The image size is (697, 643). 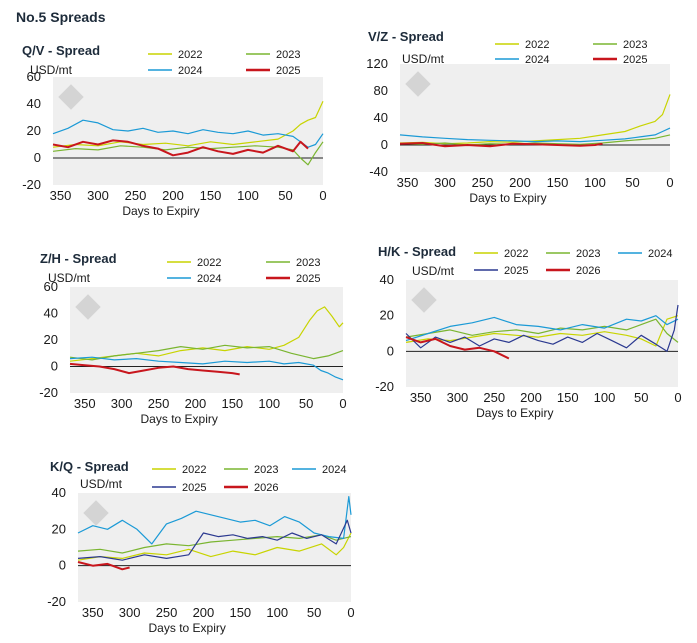 What do you see at coordinates (61, 17) in the screenshot?
I see `page-title: No.5 Spreads` at bounding box center [61, 17].